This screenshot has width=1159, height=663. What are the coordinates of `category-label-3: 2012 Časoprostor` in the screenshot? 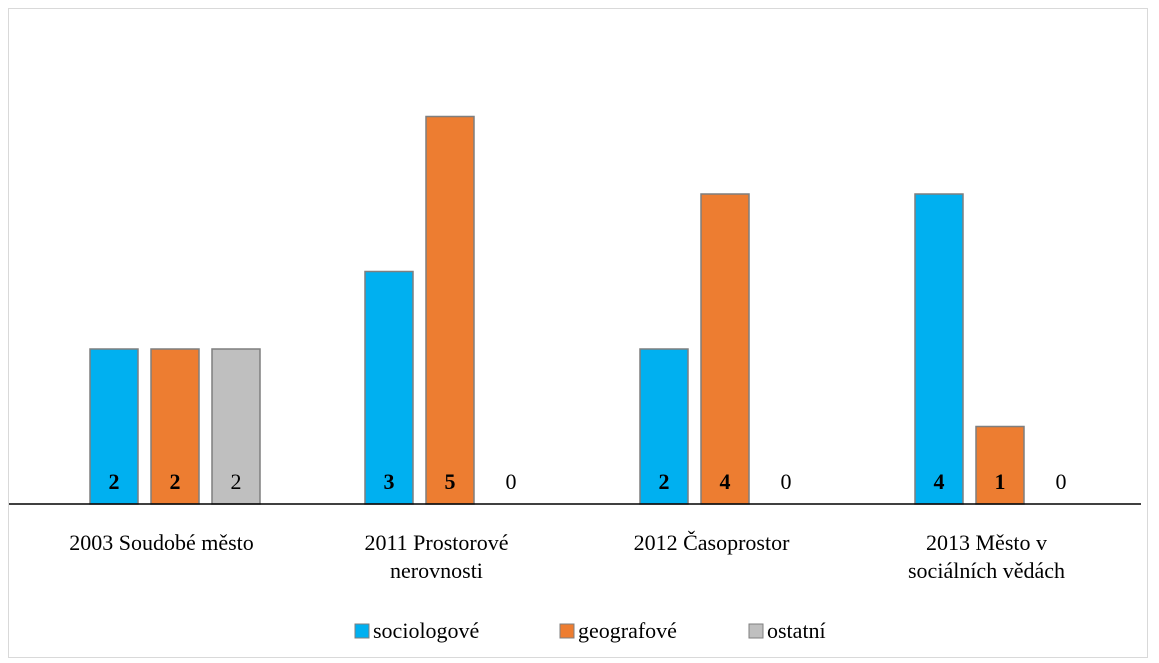 It's located at (712, 542).